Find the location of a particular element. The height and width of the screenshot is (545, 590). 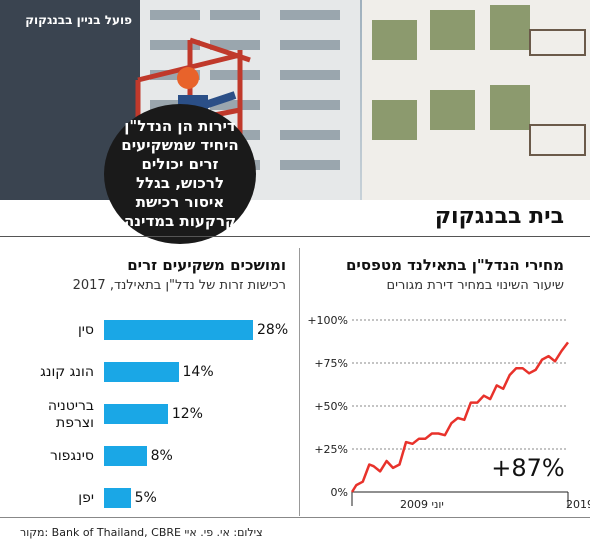

headline: בית בבנגקוק is located at coordinates (499, 216).